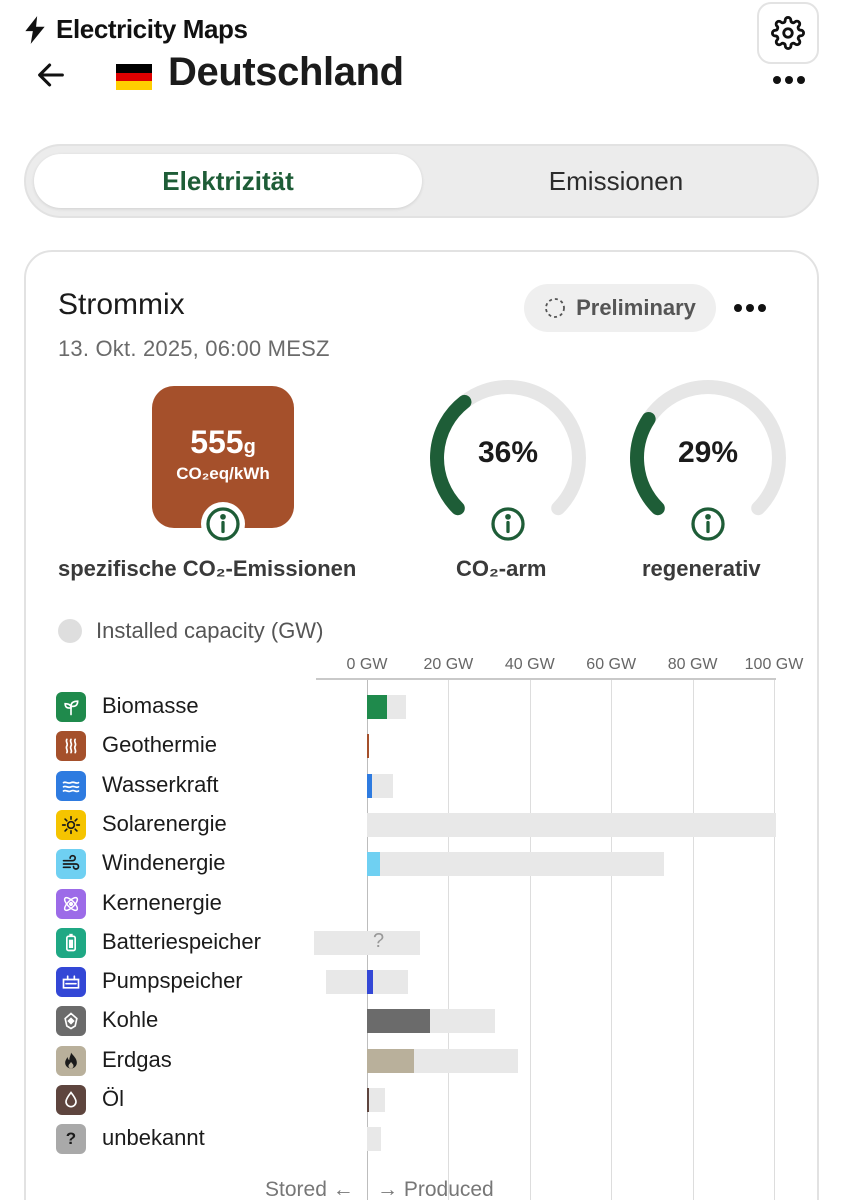 This screenshot has height=1200, width=843. I want to click on back-button, so click(52, 76).